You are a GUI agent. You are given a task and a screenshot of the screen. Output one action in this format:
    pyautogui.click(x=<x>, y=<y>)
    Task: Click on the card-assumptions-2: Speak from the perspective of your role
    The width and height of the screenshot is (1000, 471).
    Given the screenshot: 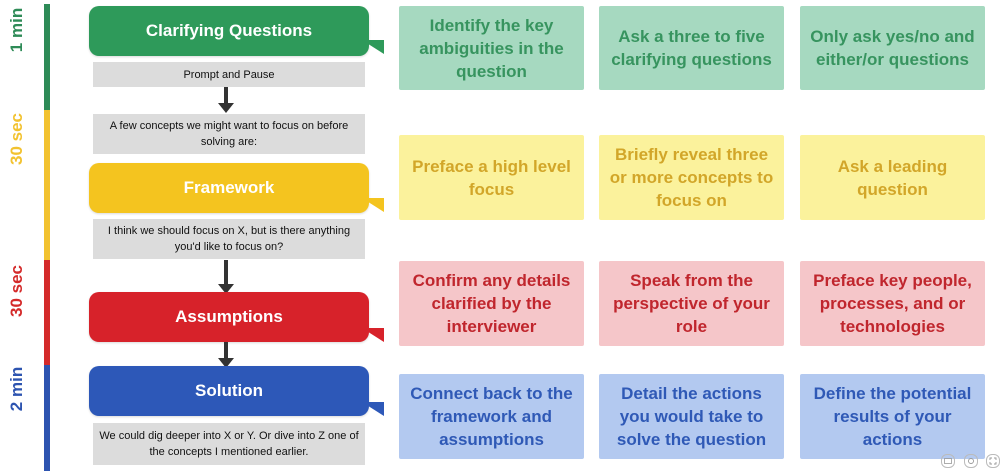 What is the action you would take?
    pyautogui.click(x=691, y=303)
    